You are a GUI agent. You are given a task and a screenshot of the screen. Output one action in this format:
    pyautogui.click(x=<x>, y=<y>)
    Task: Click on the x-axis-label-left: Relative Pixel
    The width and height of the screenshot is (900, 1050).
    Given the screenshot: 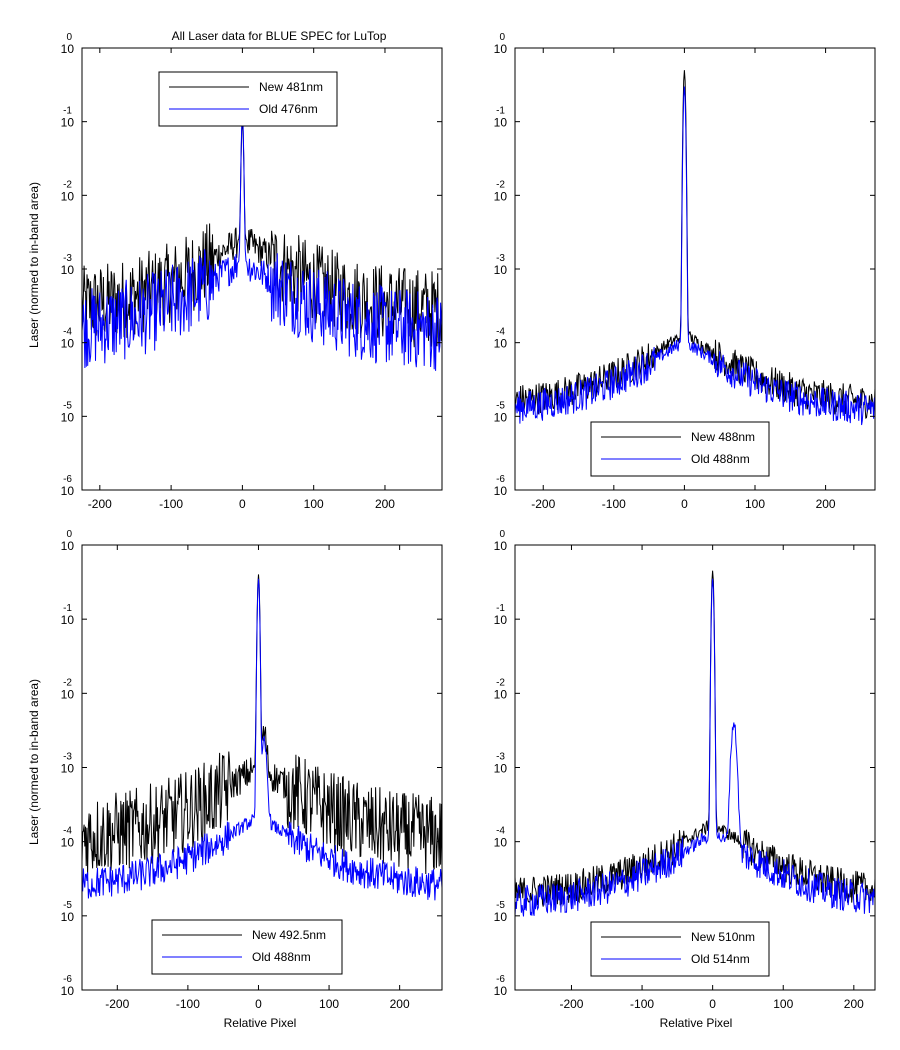 What is the action you would take?
    pyautogui.click(x=260, y=1023)
    